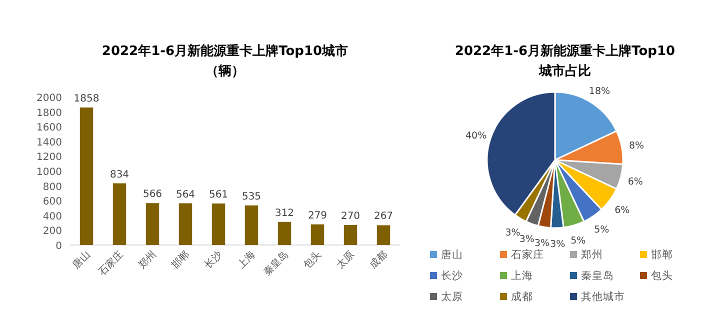 This screenshot has width=727, height=324. I want to click on x-tick-label: 石家庄, so click(111, 263).